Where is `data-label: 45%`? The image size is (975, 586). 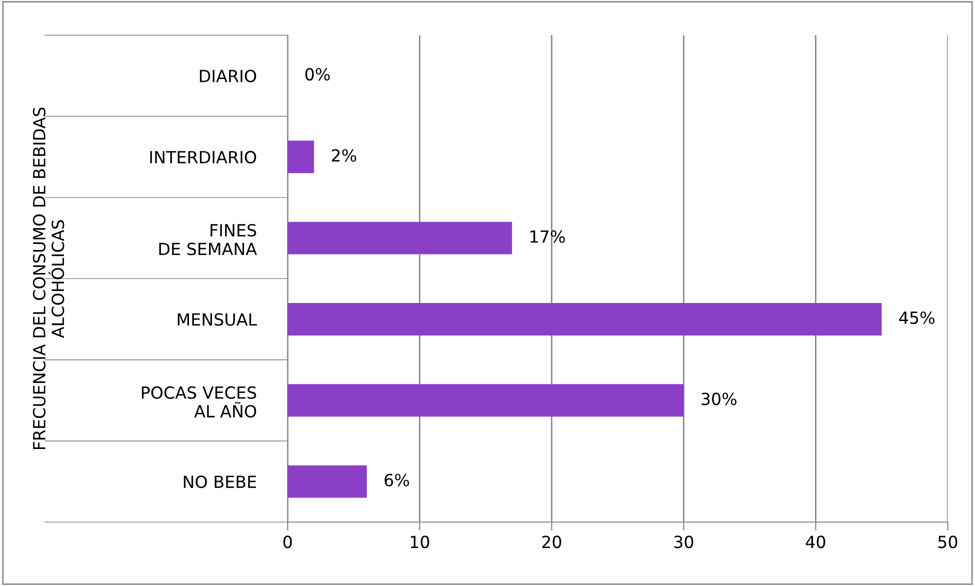 data-label: 45% is located at coordinates (916, 317).